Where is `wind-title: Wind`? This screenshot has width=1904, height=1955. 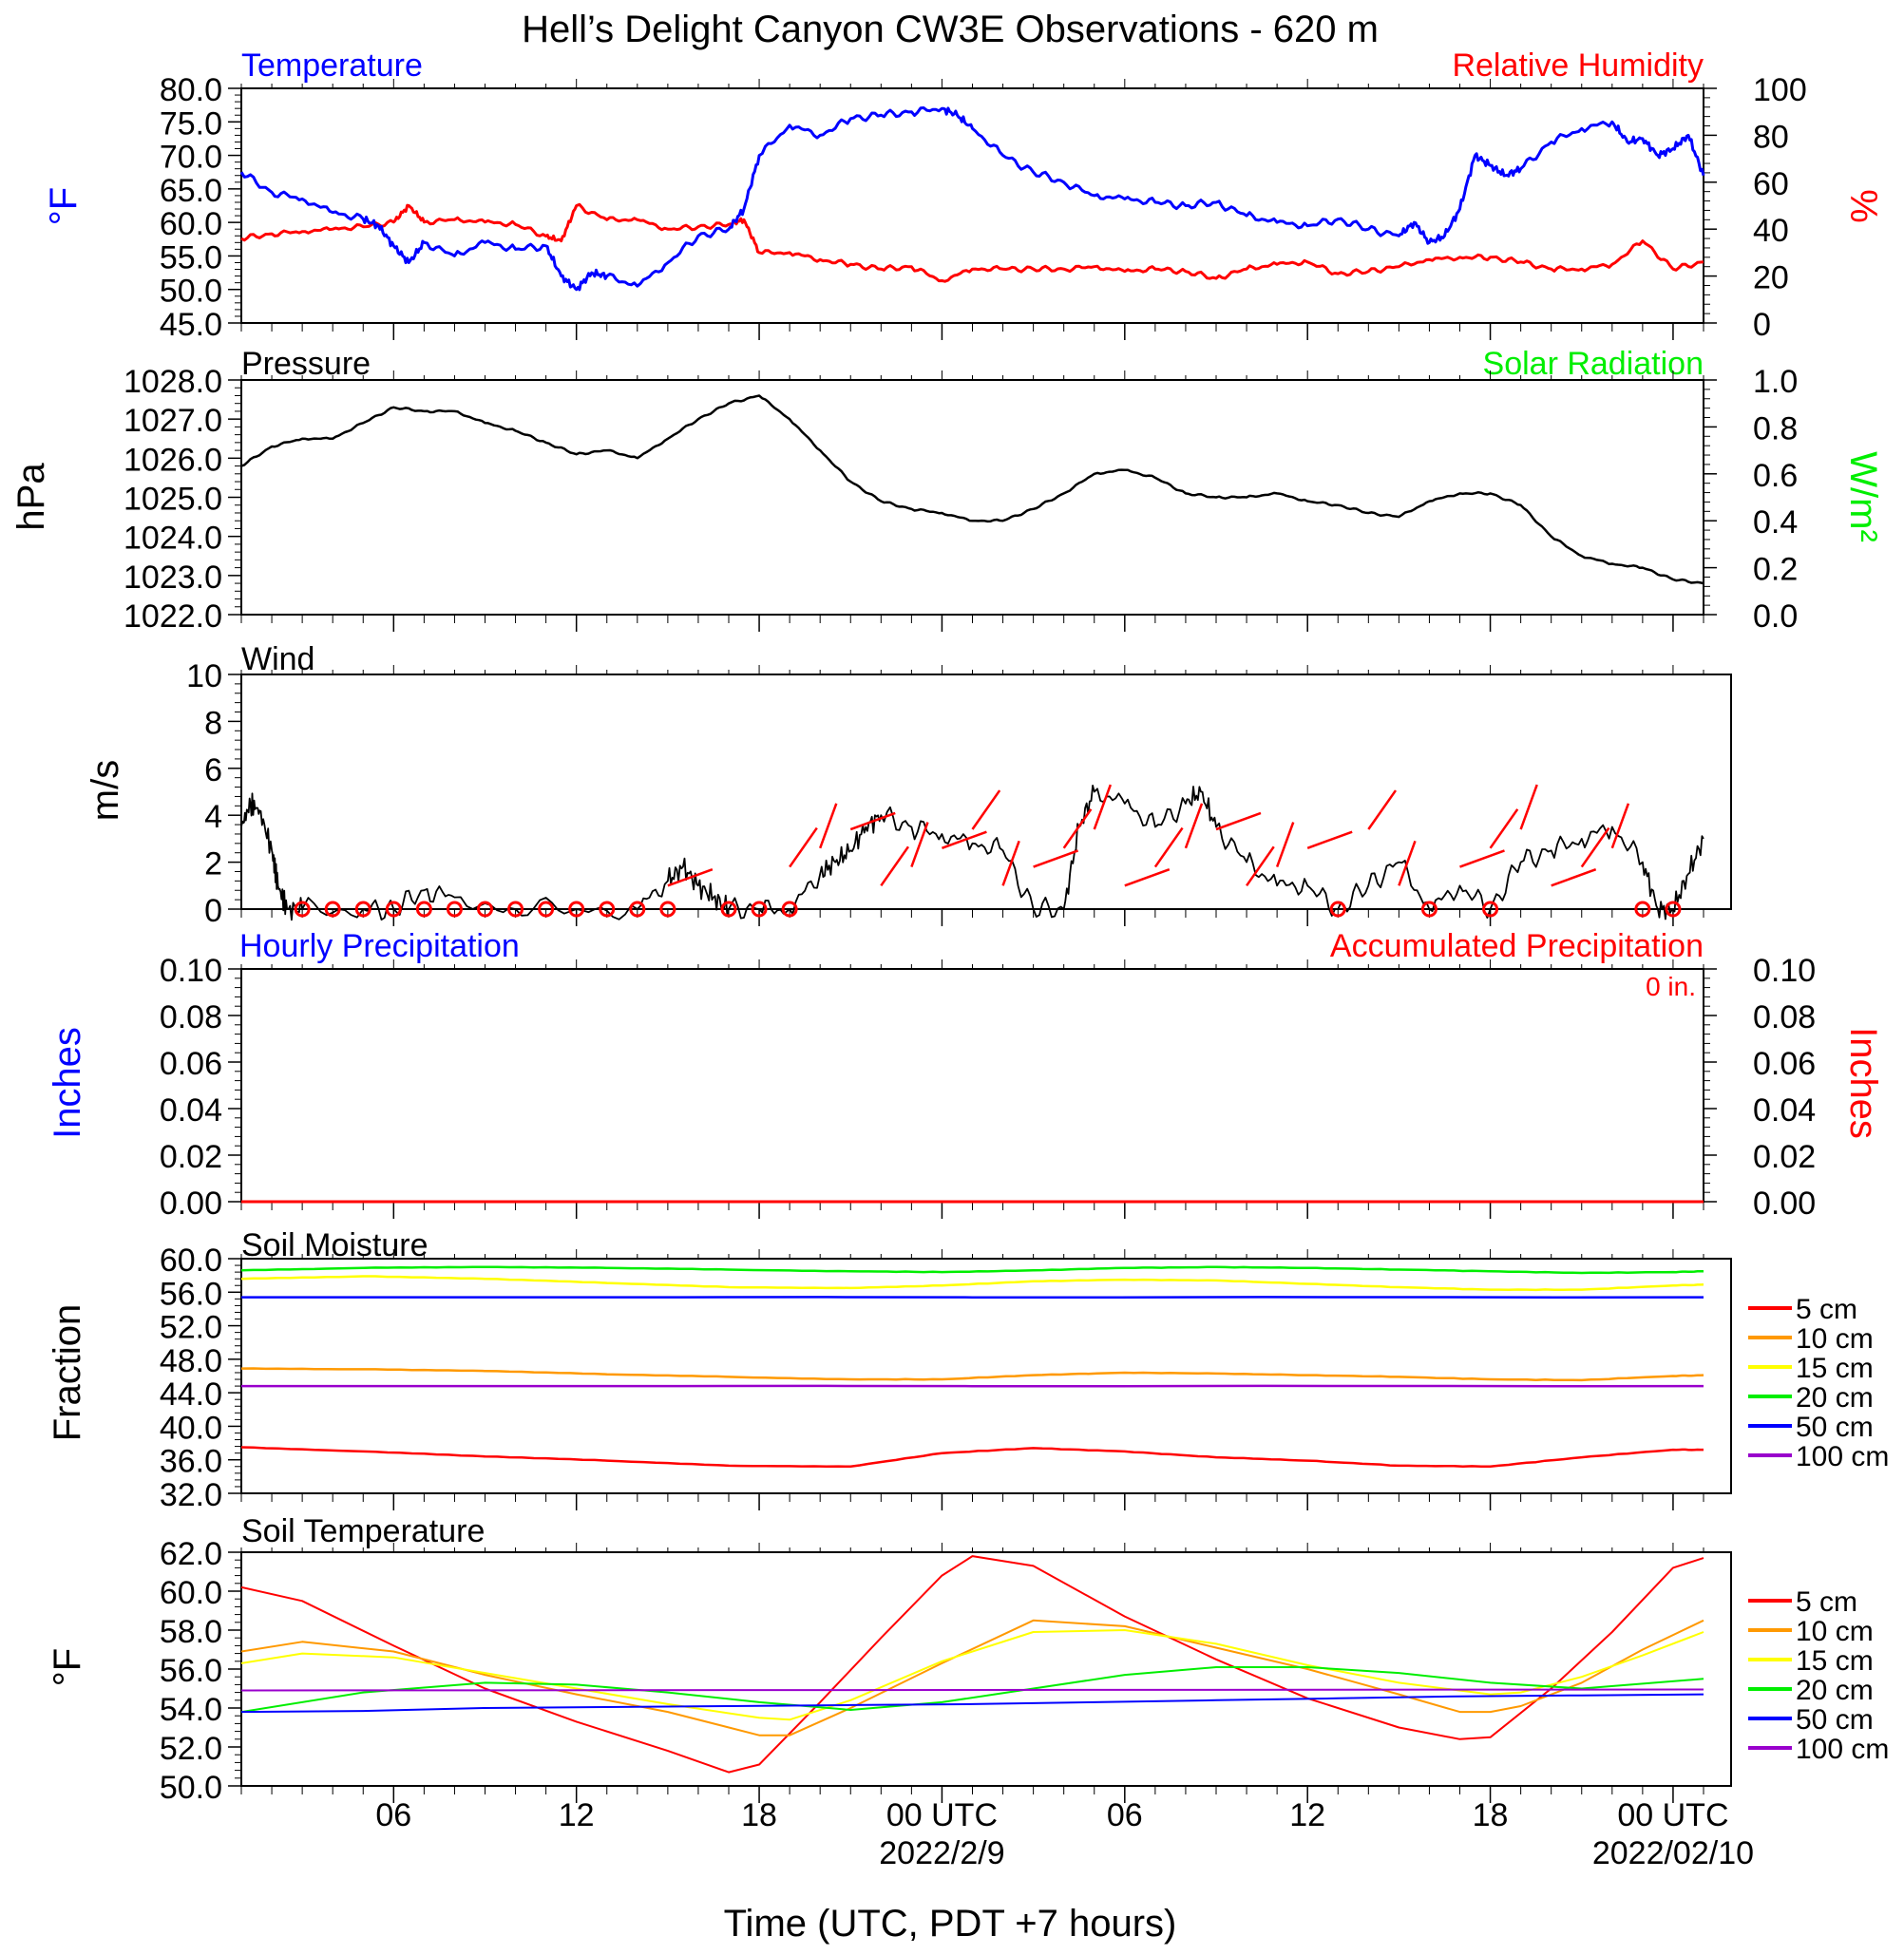 wind-title: Wind is located at coordinates (277, 659).